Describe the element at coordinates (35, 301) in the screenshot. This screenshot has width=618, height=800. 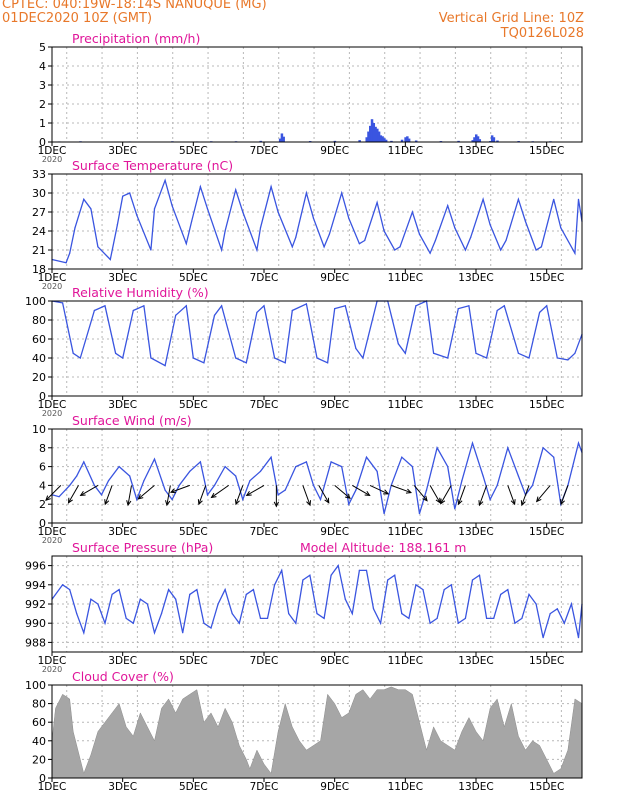
I see `rh-y-tick-label: 100` at that location.